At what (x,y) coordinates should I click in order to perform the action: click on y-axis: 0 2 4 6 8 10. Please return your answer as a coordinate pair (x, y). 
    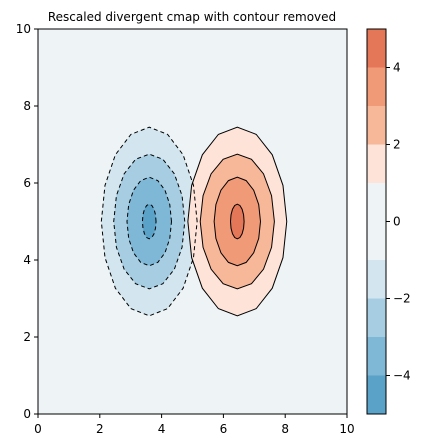
    Looking at the image, I should click on (27, 221).